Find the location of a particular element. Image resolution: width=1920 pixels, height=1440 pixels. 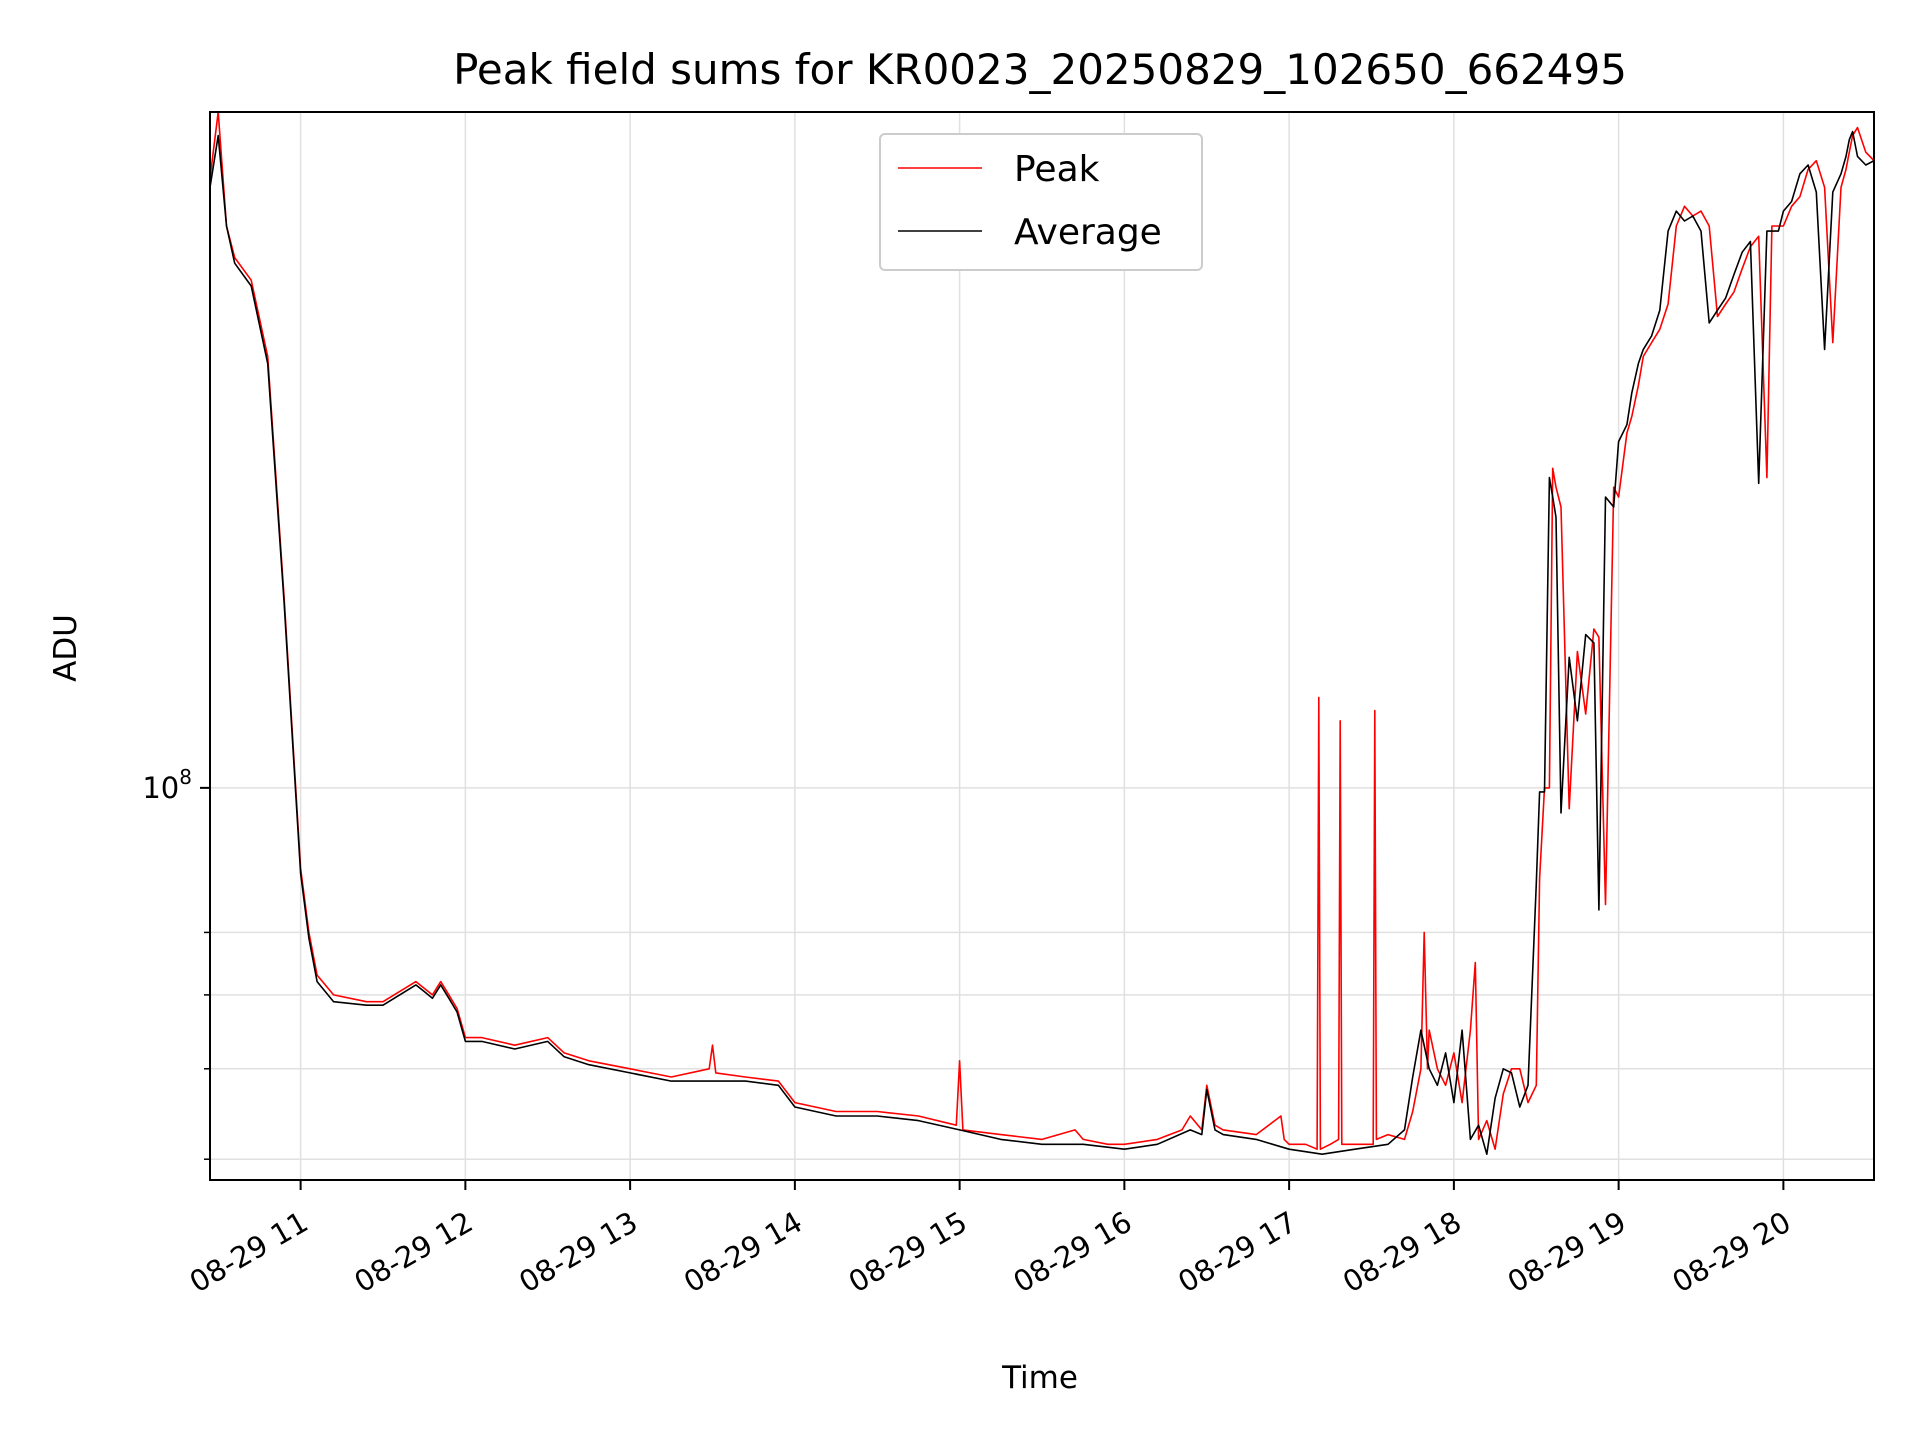

x-axis-label: Time is located at coordinates (1039, 1378).